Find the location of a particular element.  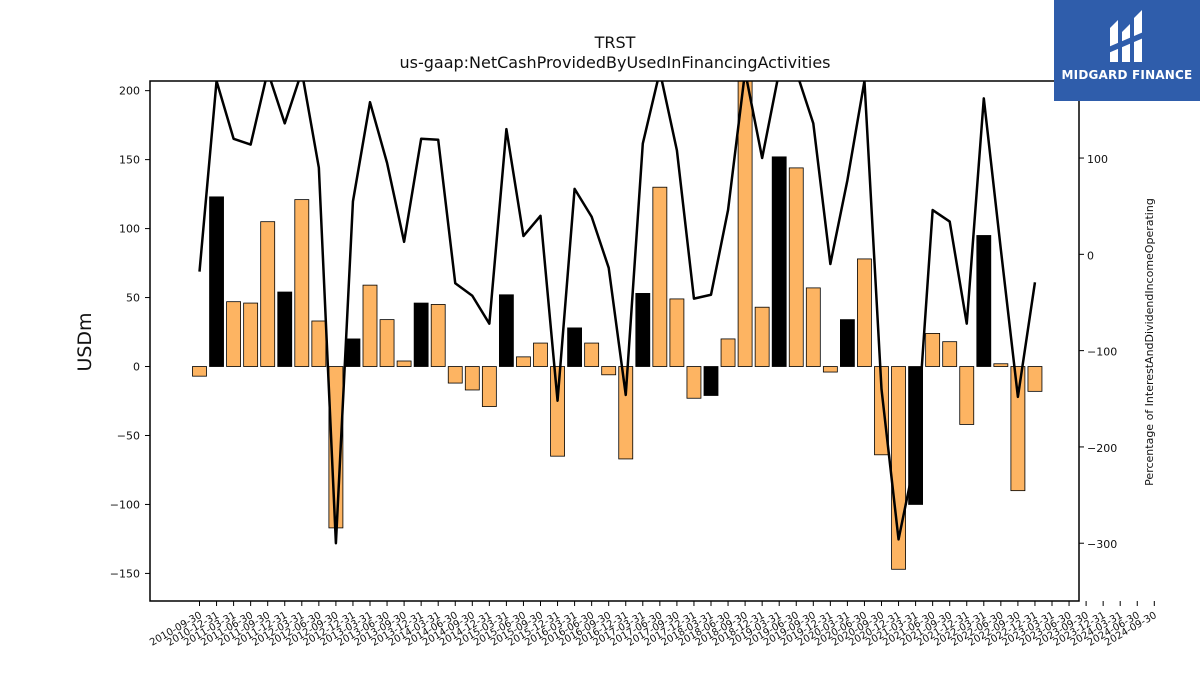

y-tick-label: 0 is located at coordinates (136, 367).